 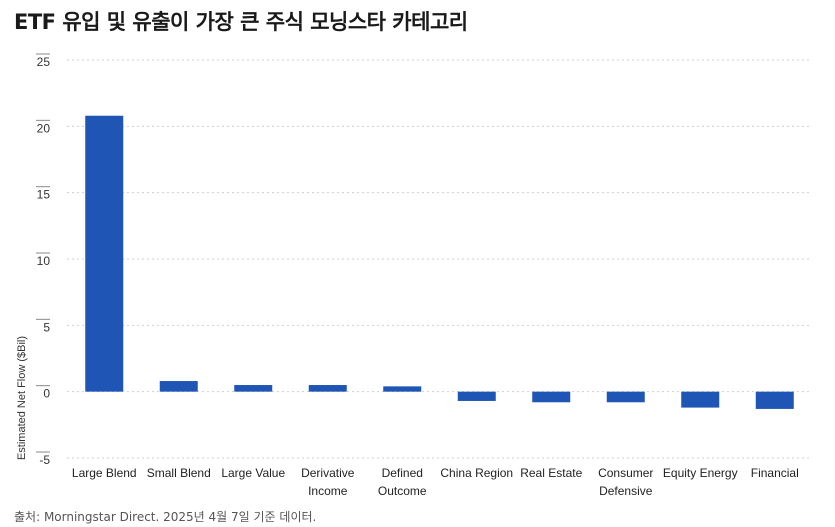 I want to click on x-tick-label: Defined Outcome, so click(x=402, y=482).